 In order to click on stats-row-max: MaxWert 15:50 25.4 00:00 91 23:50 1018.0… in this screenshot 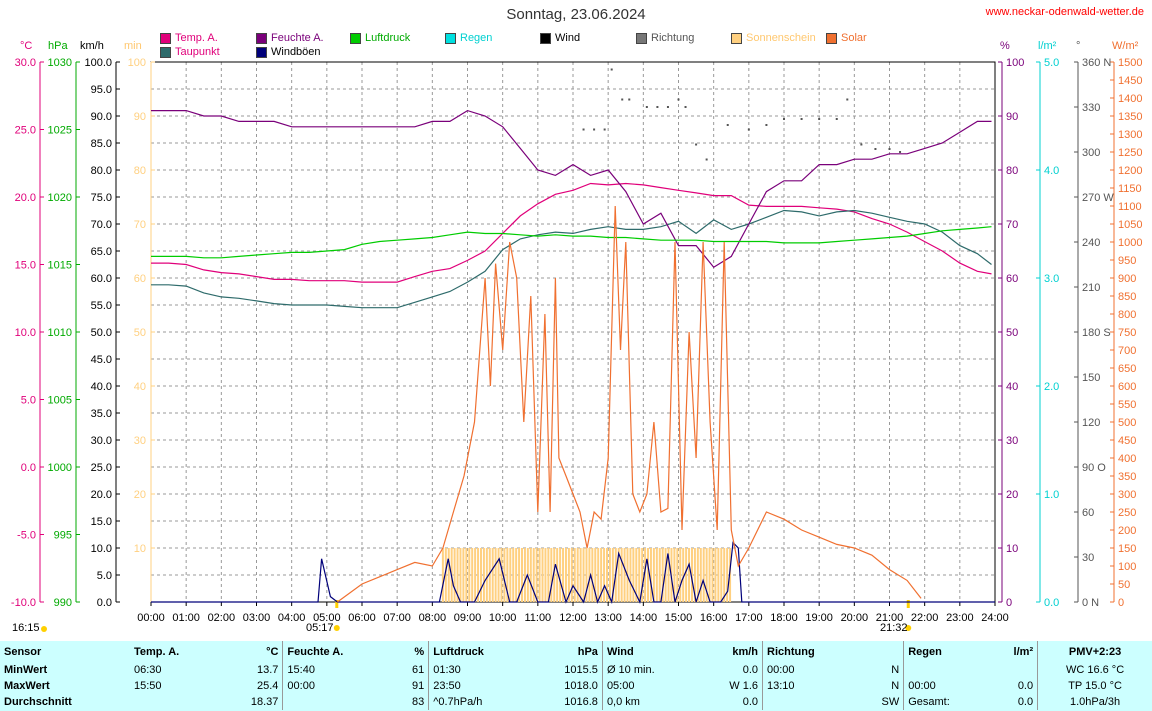, I will do `click(576, 686)`.